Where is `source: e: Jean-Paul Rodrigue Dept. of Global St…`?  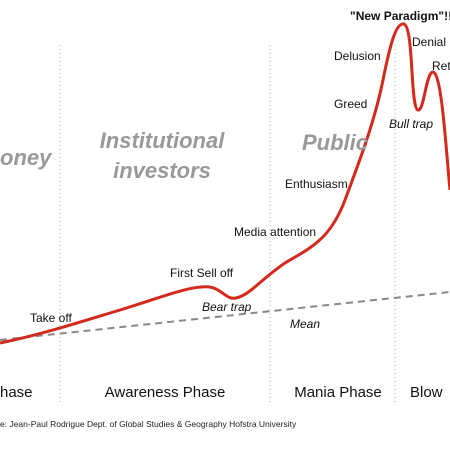
source: e: Jean-Paul Rodrigue Dept. of Global St… is located at coordinates (148, 424).